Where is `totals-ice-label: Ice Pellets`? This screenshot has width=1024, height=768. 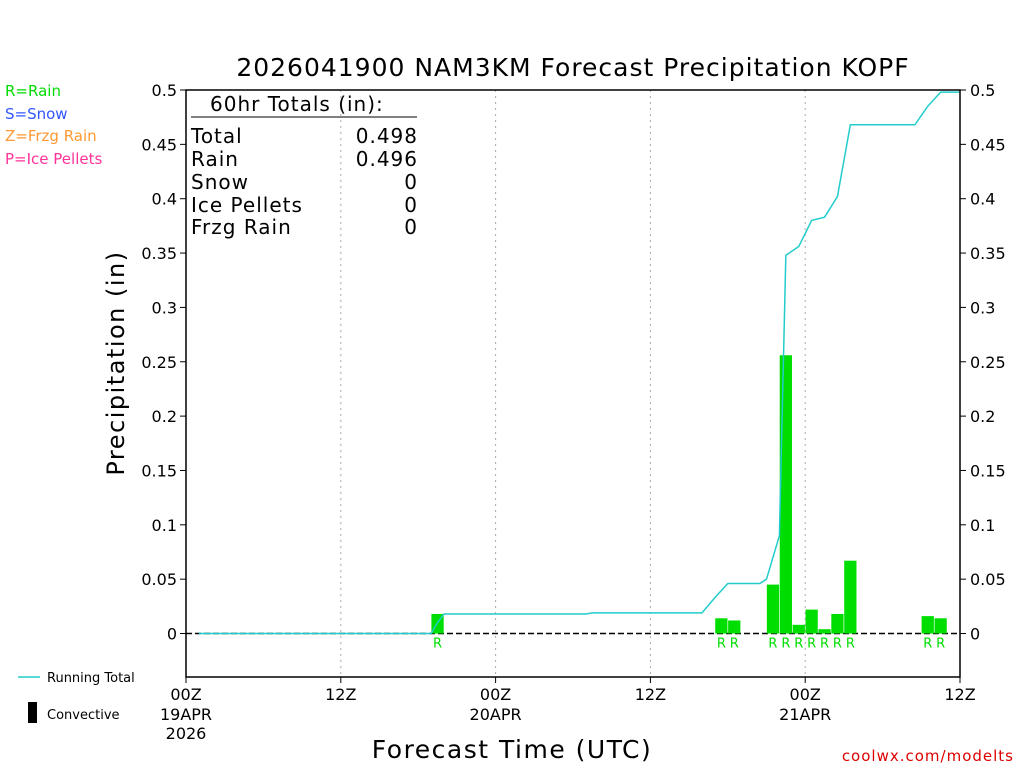 totals-ice-label: Ice Pellets is located at coordinates (247, 205).